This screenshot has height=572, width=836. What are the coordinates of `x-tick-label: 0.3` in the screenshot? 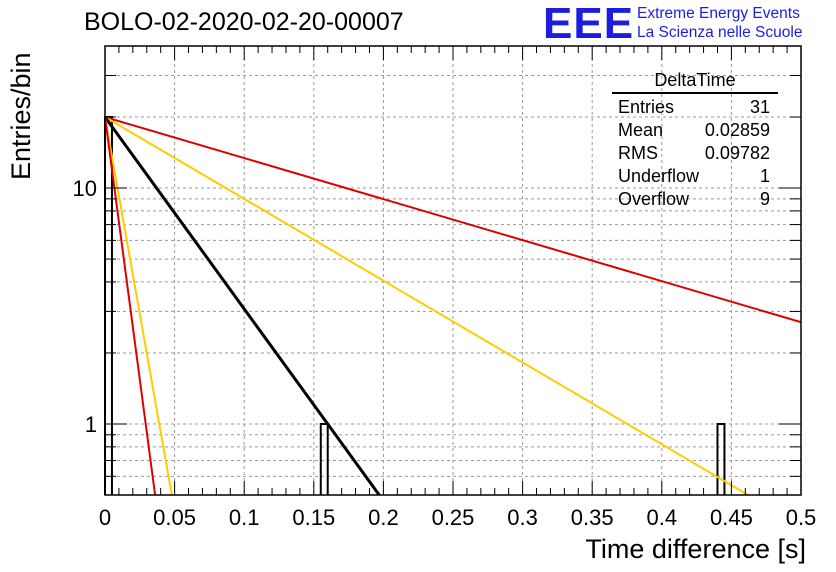 It's located at (522, 517).